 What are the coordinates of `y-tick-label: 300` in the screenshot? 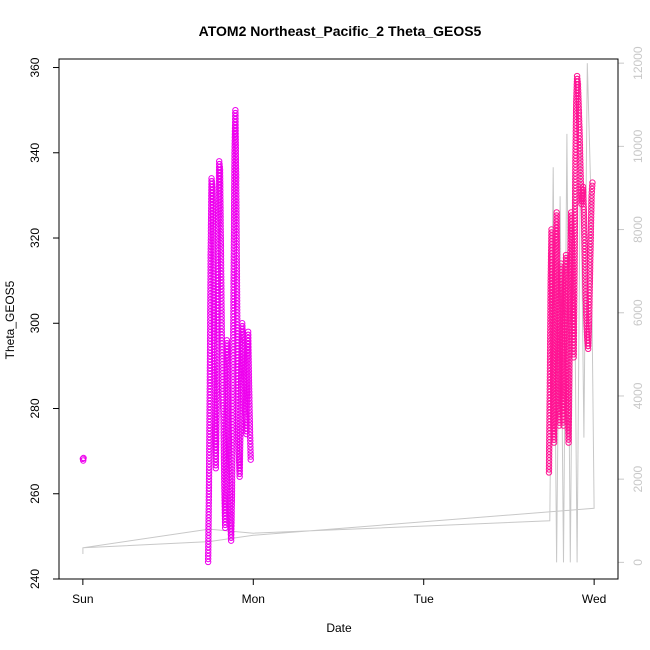 It's located at (35, 323).